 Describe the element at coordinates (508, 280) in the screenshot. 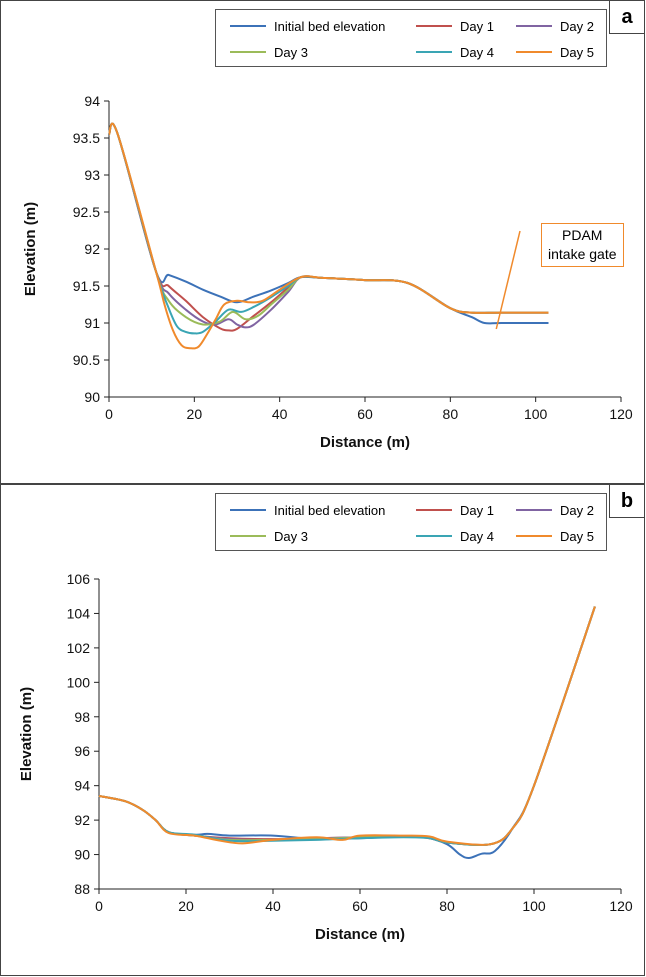

I see `annotation-leader` at that location.